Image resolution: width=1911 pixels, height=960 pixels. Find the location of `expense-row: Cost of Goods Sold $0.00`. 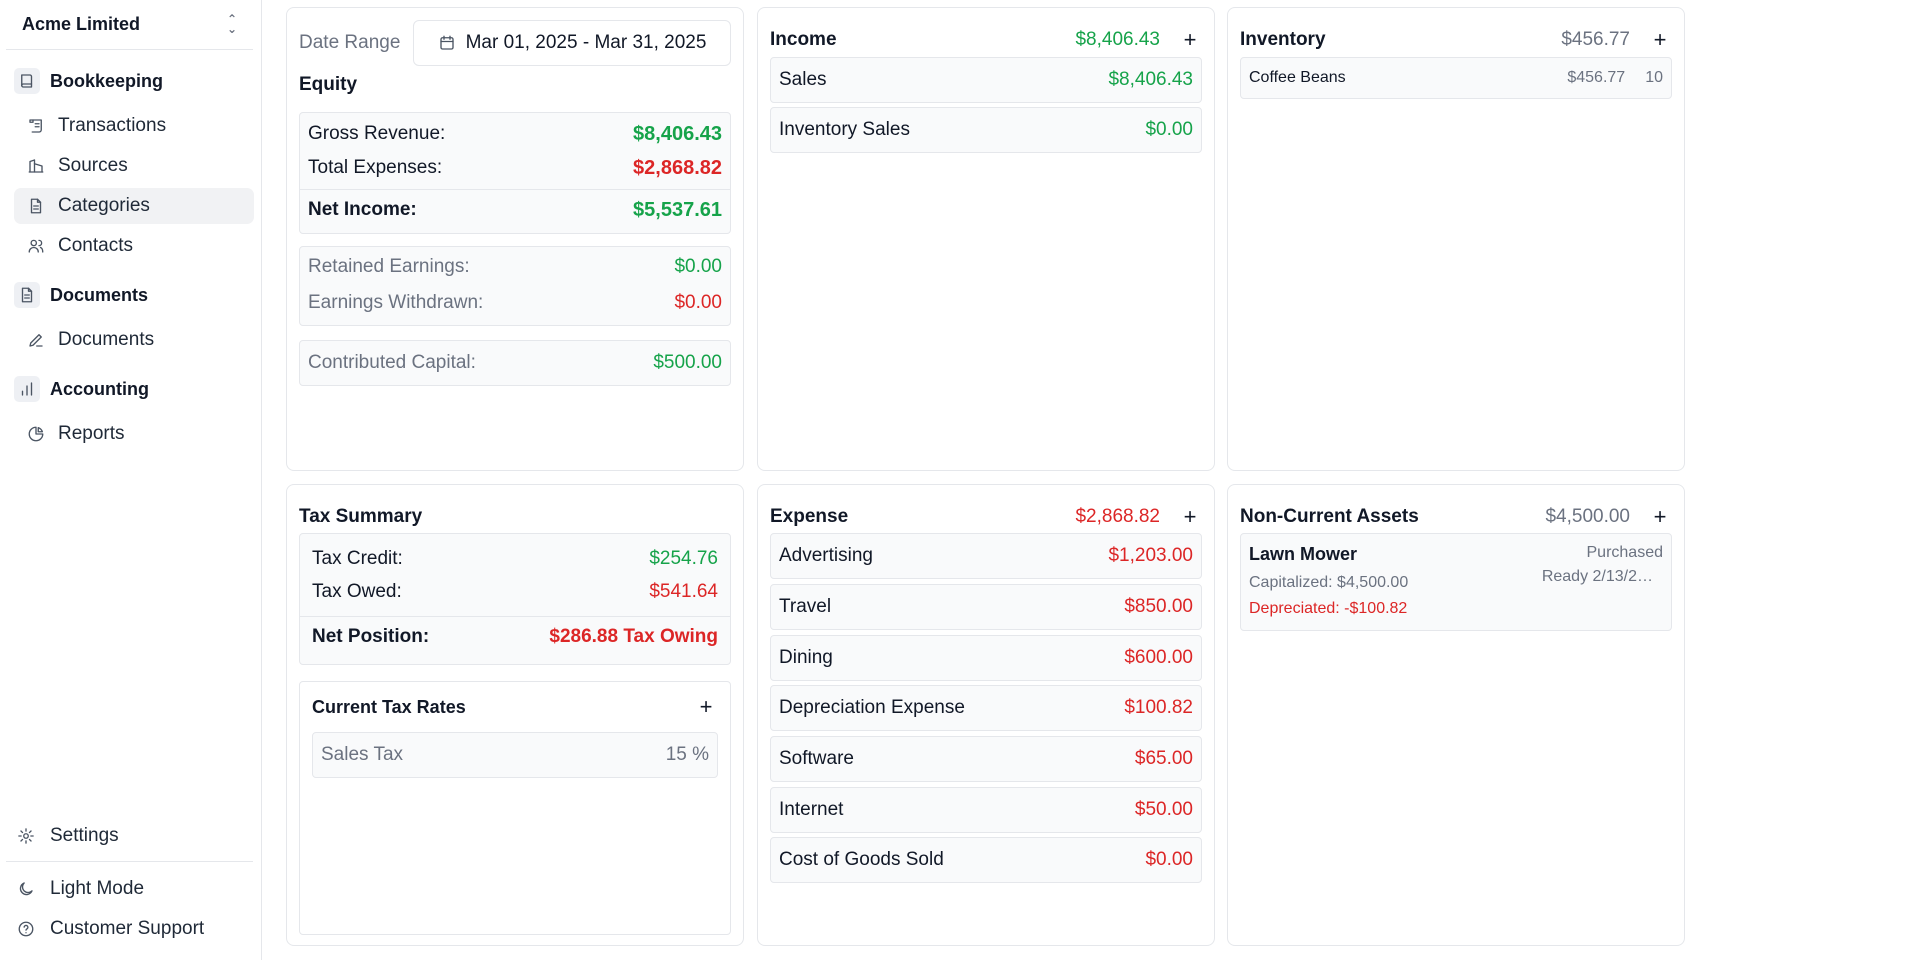

expense-row: Cost of Goods Sold $0.00 is located at coordinates (986, 860).